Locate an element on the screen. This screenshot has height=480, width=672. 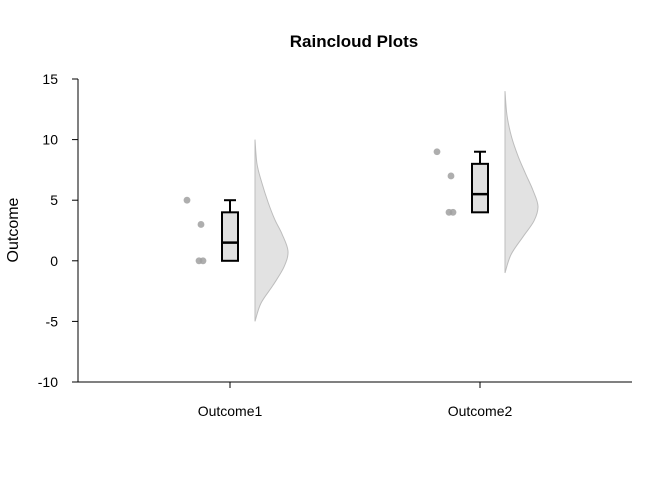
y-tick-label: 5 is located at coordinates (54, 200).